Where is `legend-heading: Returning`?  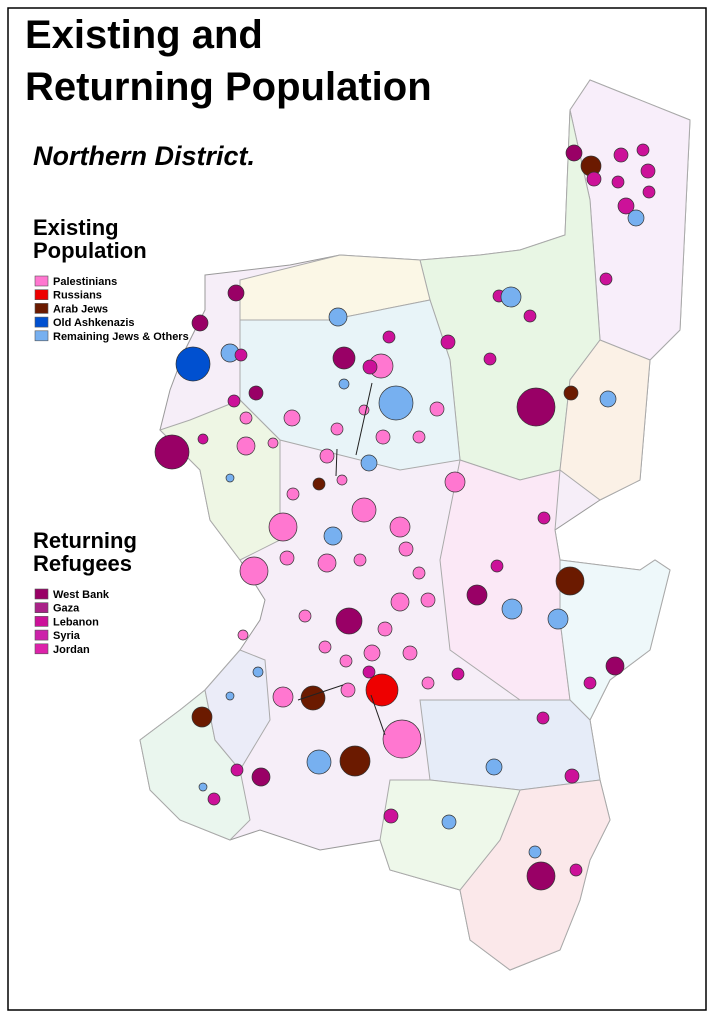 legend-heading: Returning is located at coordinates (85, 540).